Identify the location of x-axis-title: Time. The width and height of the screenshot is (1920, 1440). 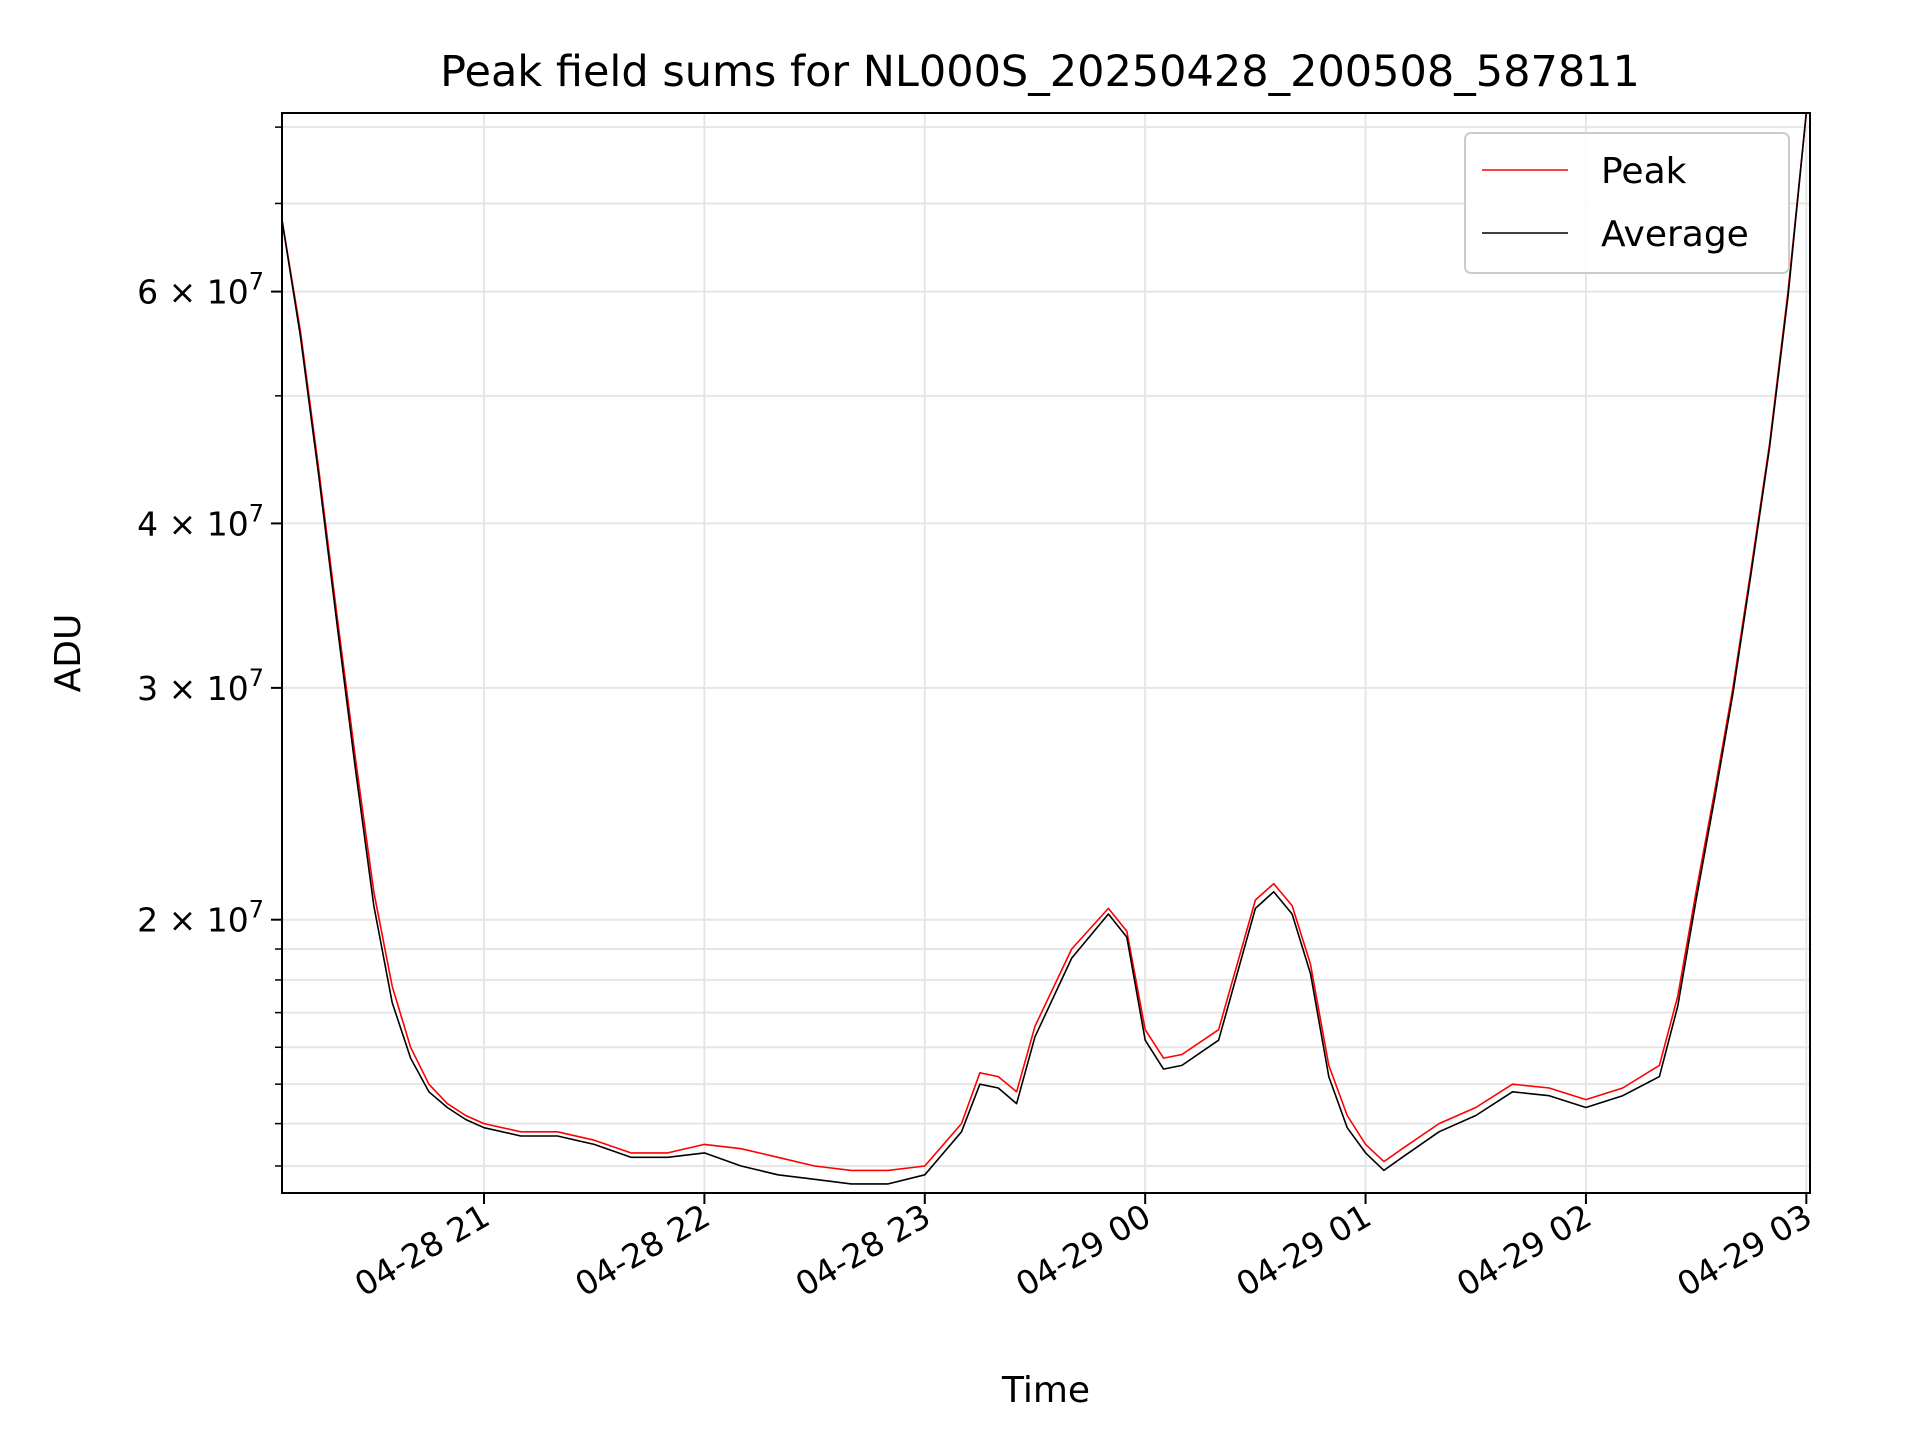
(1045, 1390).